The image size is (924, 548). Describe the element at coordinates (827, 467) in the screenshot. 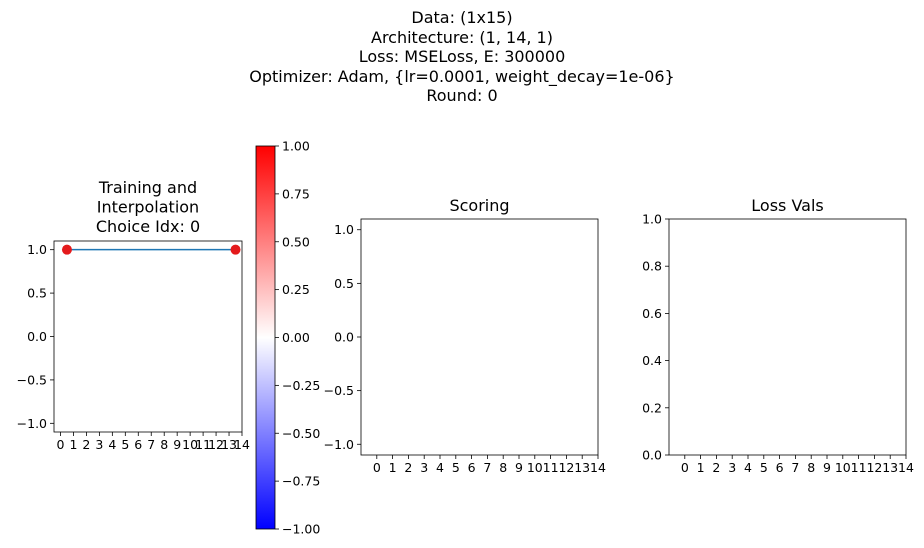

I see `loss-xtick-label: 9` at that location.